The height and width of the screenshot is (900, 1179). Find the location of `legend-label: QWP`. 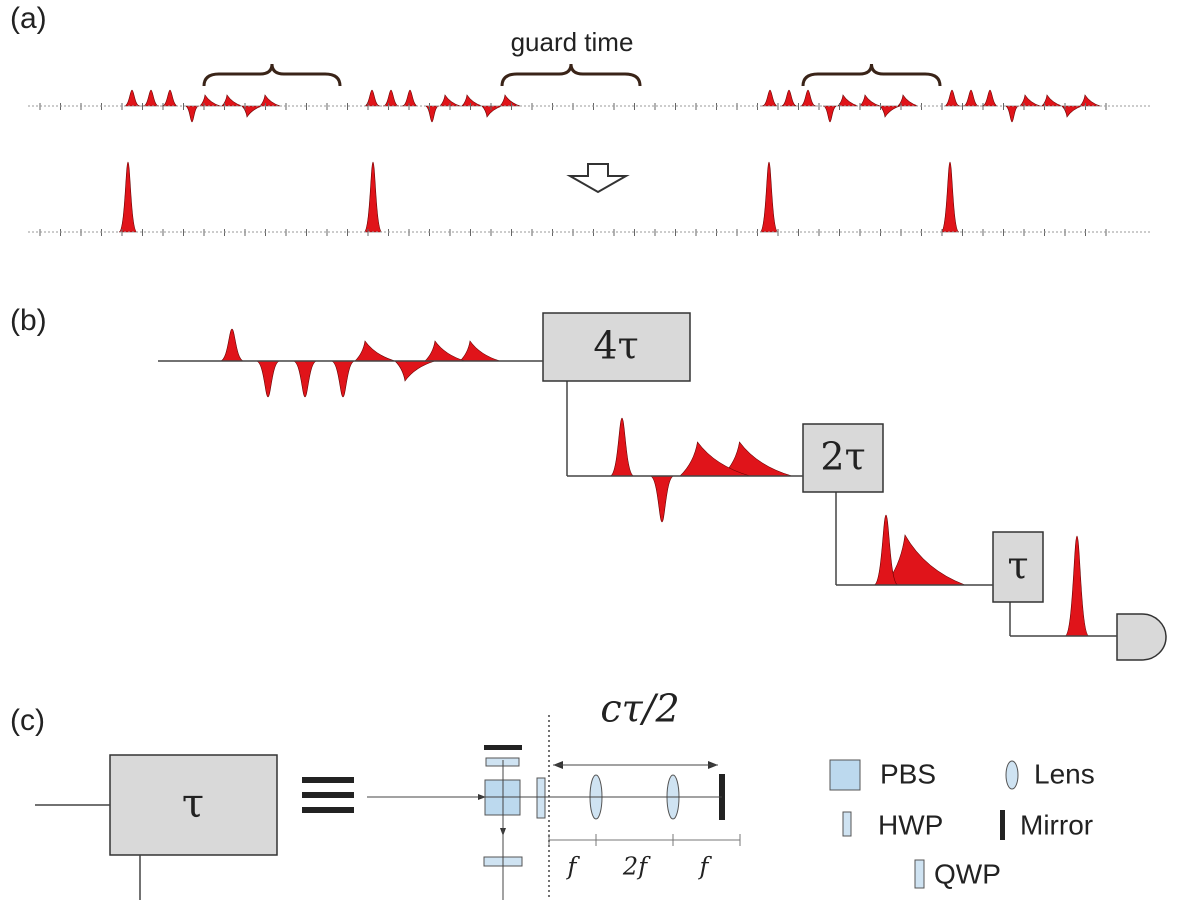

legend-label: QWP is located at coordinates (967, 873).